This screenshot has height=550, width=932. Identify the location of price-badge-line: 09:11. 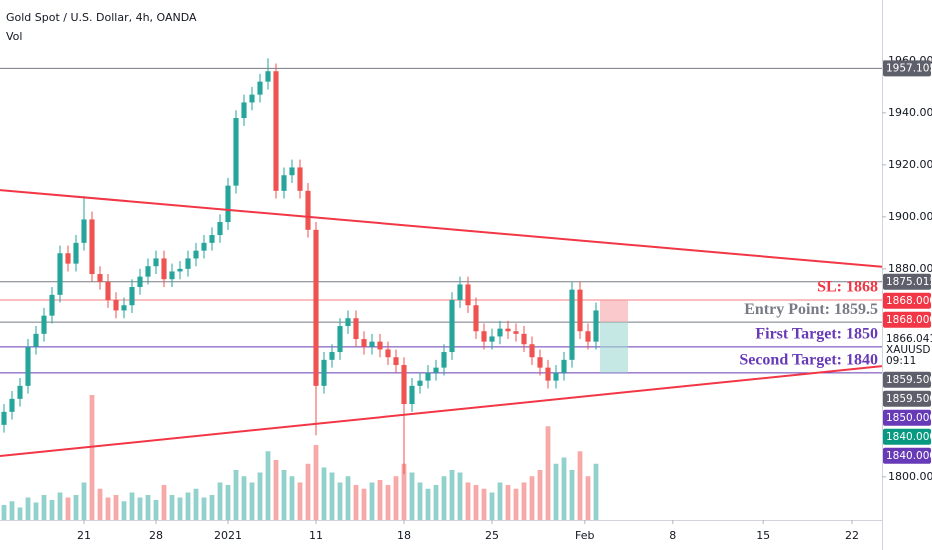
(901, 361).